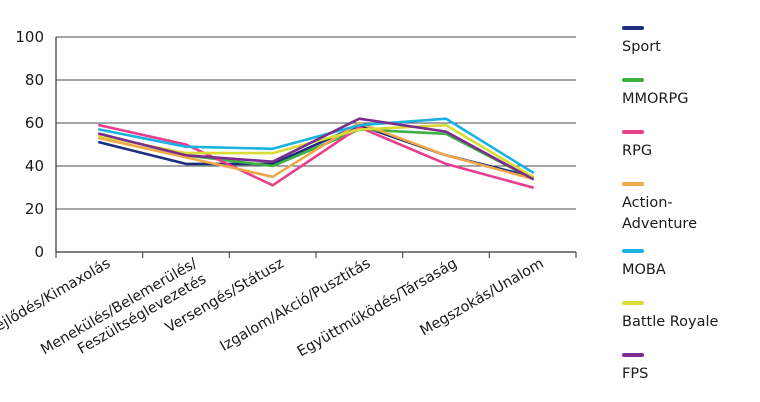 This screenshot has width=760, height=402. Describe the element at coordinates (635, 374) in the screenshot. I see `legend-label: FPS` at that location.